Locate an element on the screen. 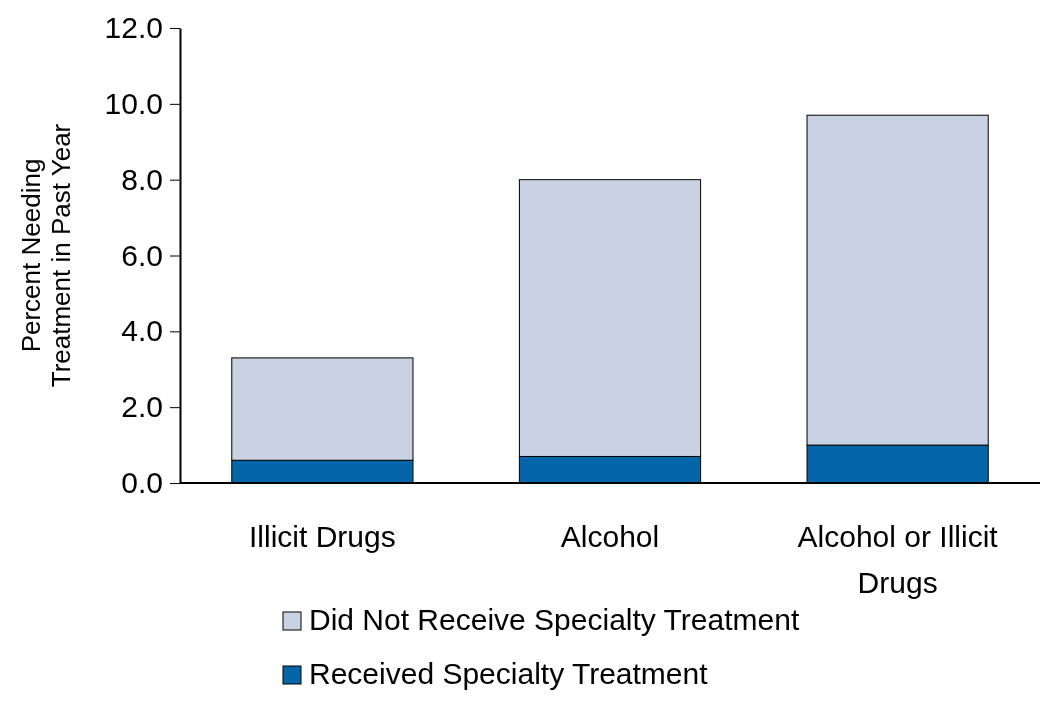  y-tick-label: 8.0 is located at coordinates (142, 179).